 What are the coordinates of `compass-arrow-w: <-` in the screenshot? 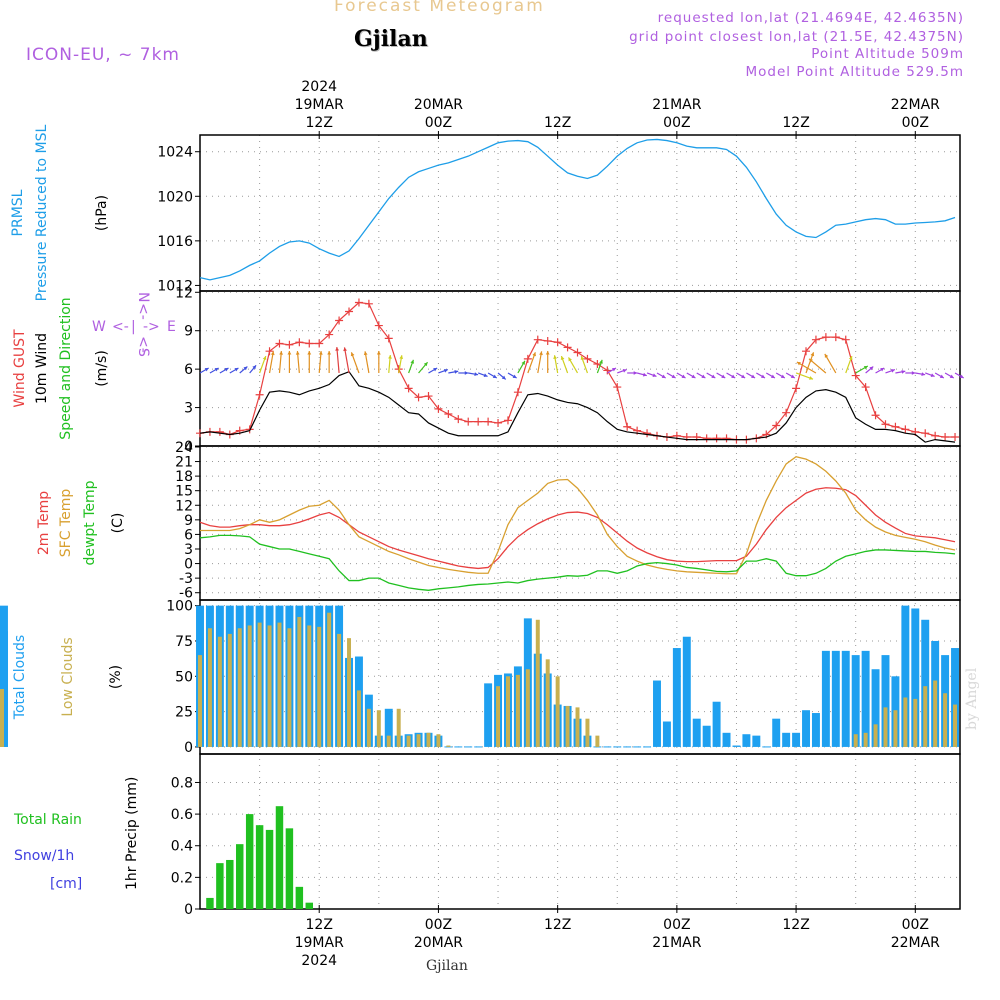 It's located at (120, 327).